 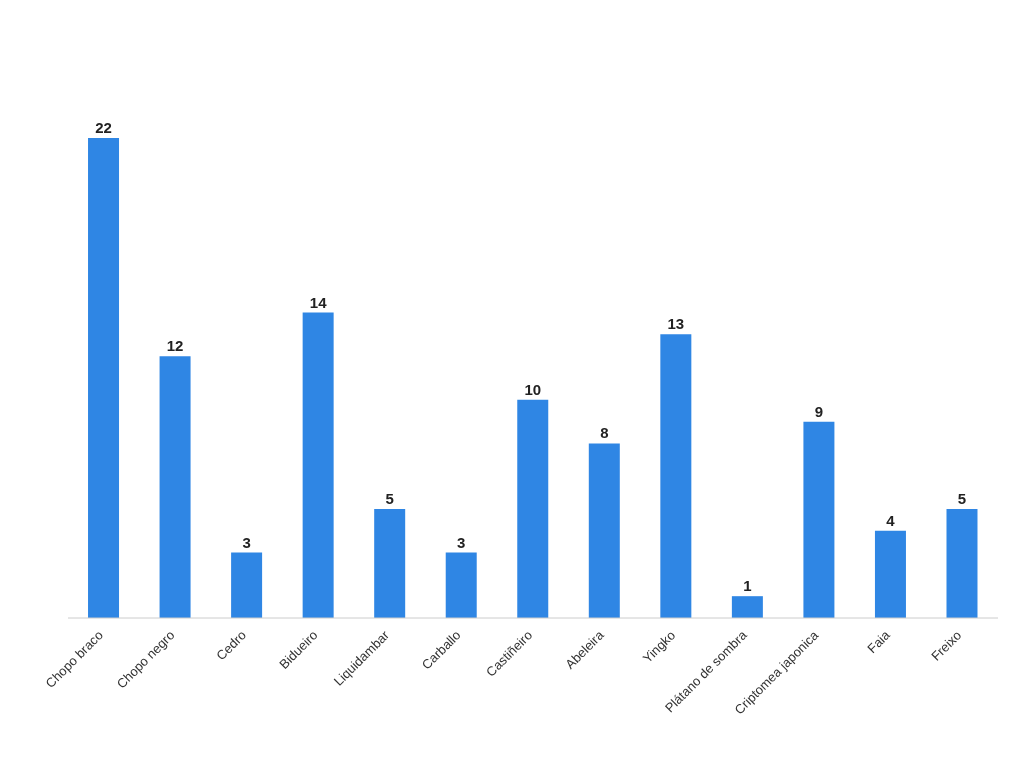 What do you see at coordinates (819, 411) in the screenshot?
I see `data-label: 9` at bounding box center [819, 411].